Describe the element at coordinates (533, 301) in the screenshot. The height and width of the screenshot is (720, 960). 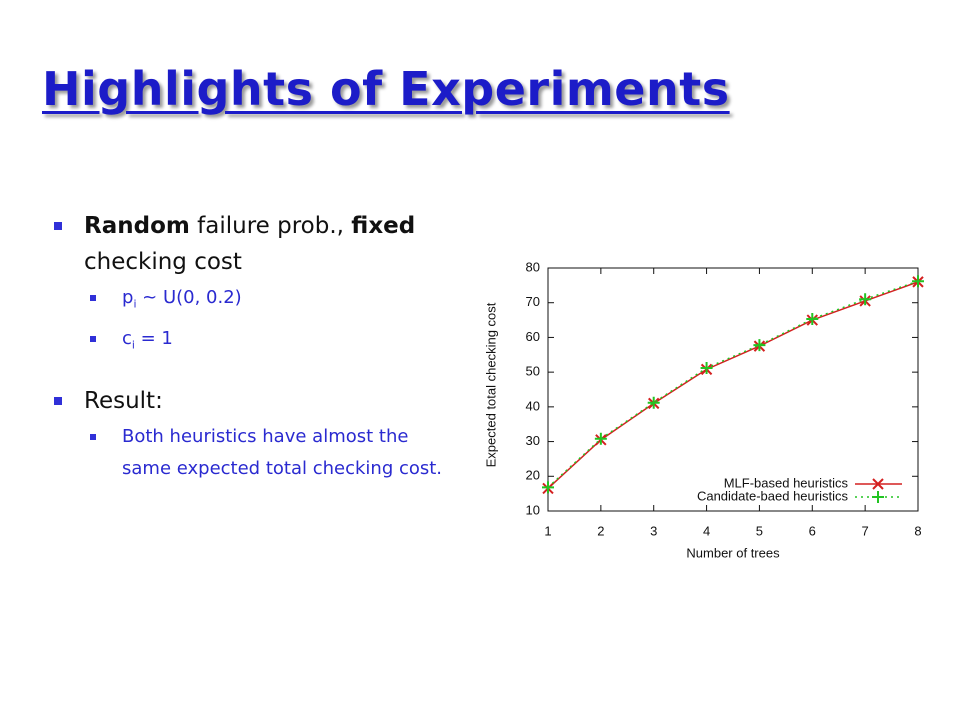
I see `y-tick-label: 70` at that location.